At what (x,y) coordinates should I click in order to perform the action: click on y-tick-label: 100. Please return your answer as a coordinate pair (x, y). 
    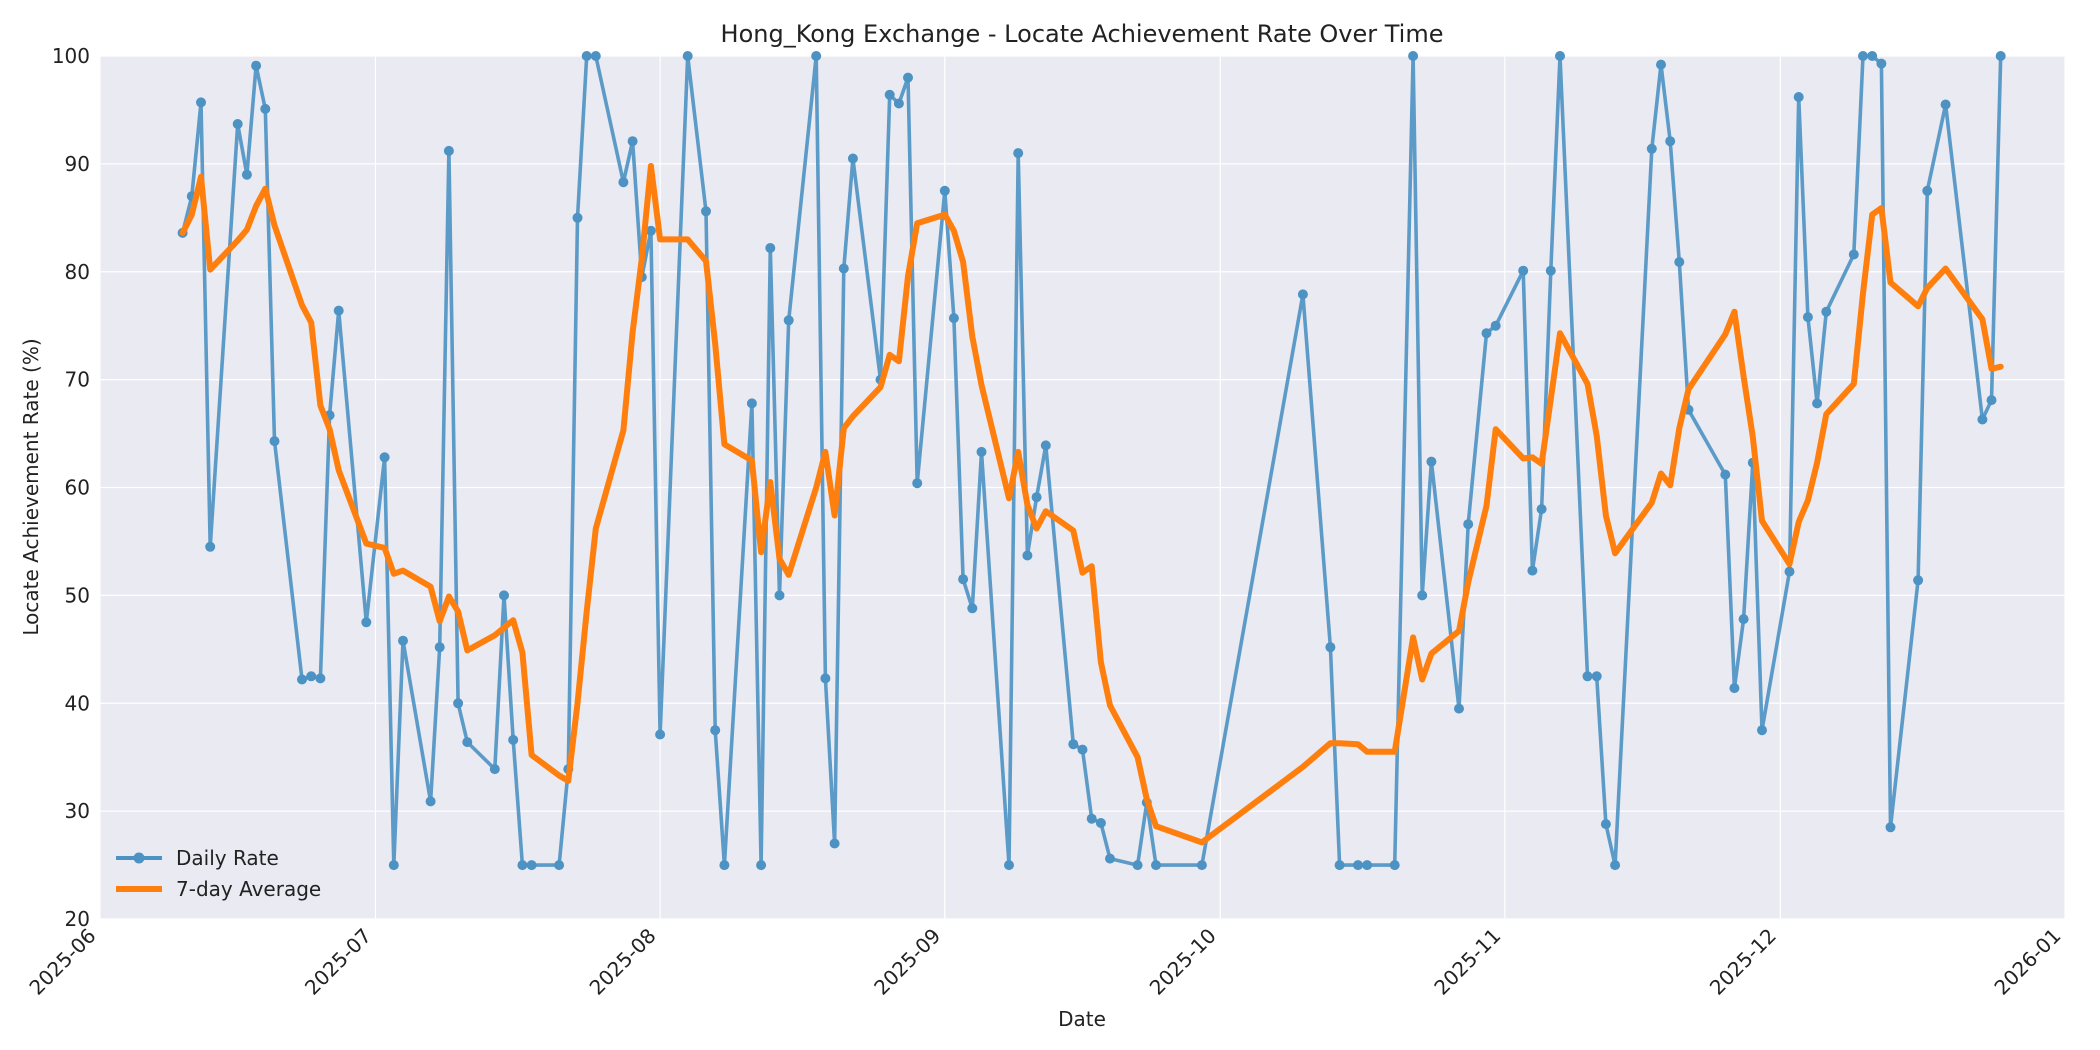
    Looking at the image, I should click on (71, 56).